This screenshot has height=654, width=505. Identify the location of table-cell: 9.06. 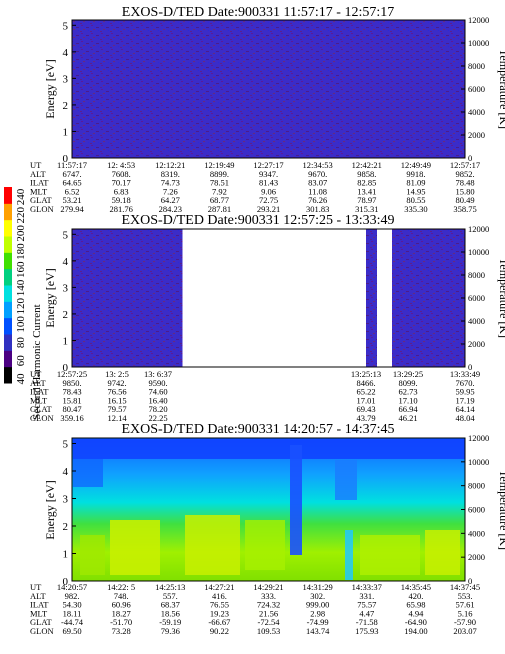
(268, 191).